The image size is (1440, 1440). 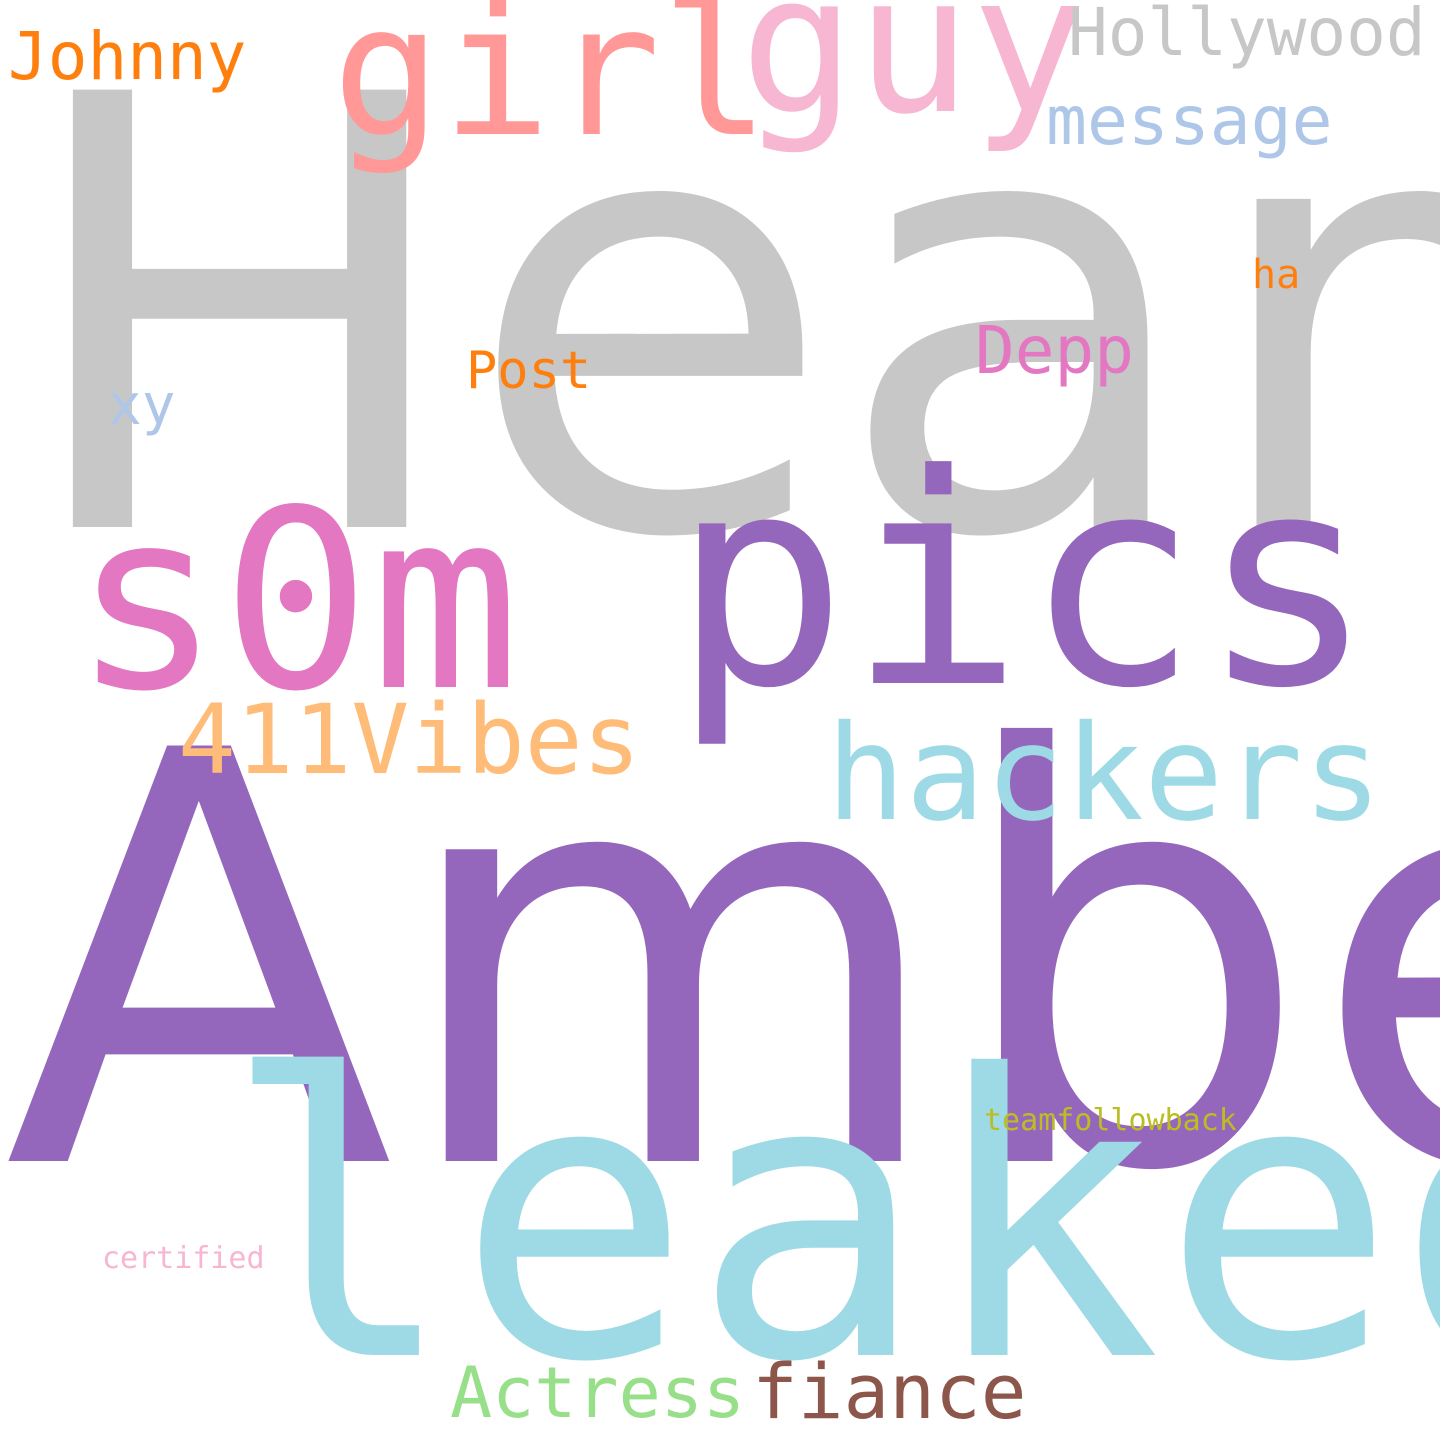 I want to click on word-girl: girl, so click(x=551, y=88).